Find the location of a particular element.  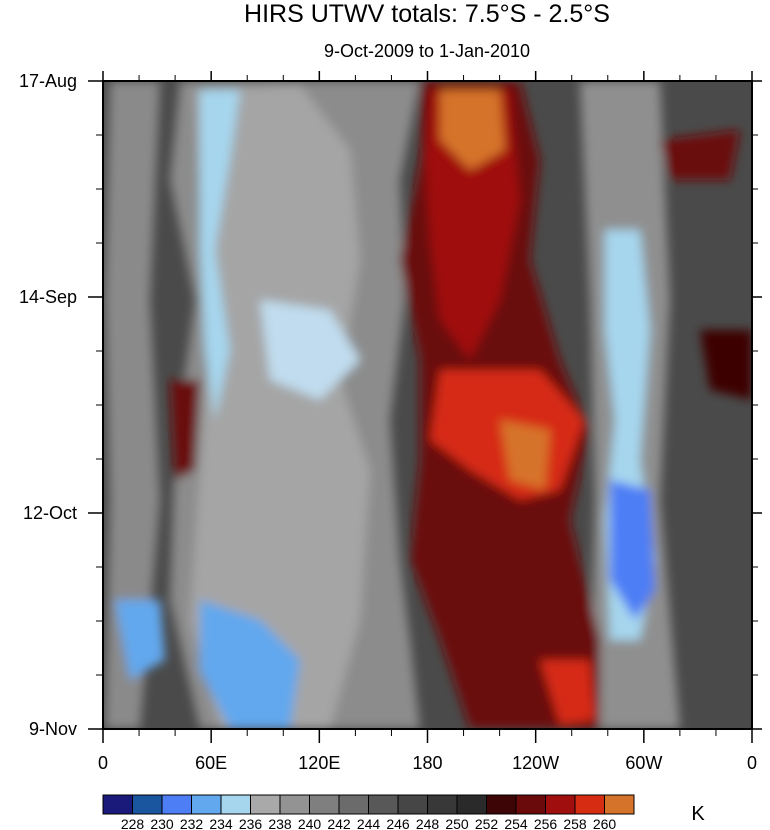

region-red-upper is located at coordinates (472, 225).